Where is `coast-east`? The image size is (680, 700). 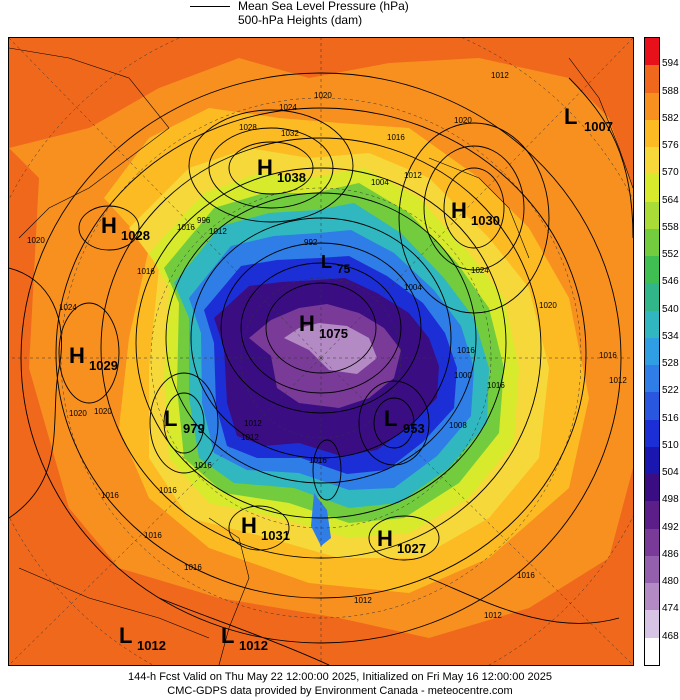
coast-east is located at coordinates (600, 123).